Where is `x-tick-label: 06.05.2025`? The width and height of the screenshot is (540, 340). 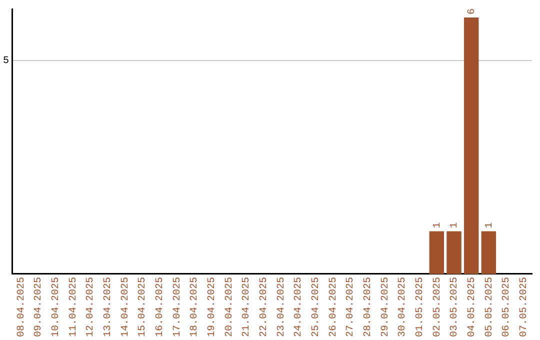
x-tick-label: 06.05.2025 is located at coordinates (507, 307).